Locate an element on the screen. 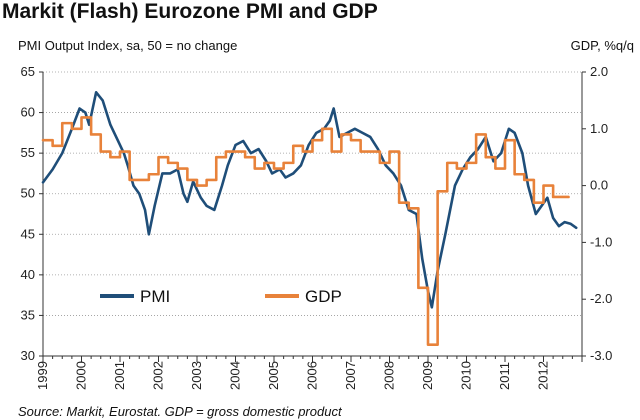 Image resolution: width=640 pixels, height=420 pixels. left-tick-label-3: 45 is located at coordinates (28, 233).